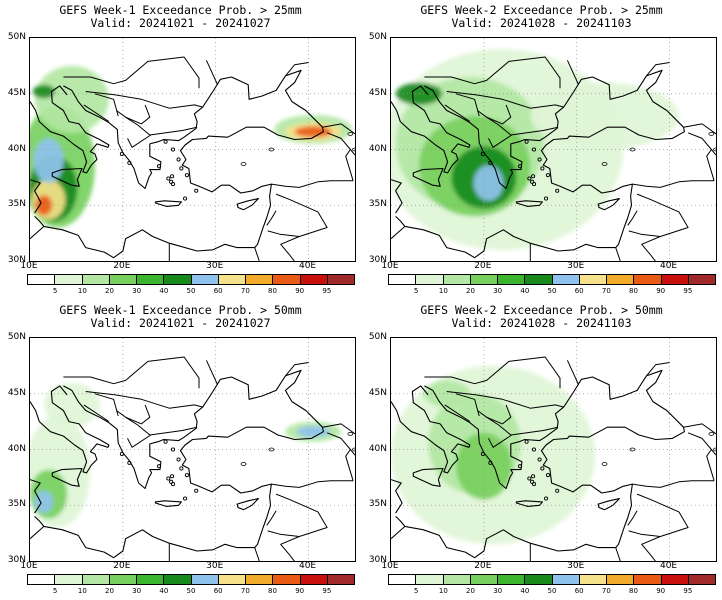 This screenshot has width=722, height=600. I want to click on colorbar-tick-label: 70, so click(245, 591).